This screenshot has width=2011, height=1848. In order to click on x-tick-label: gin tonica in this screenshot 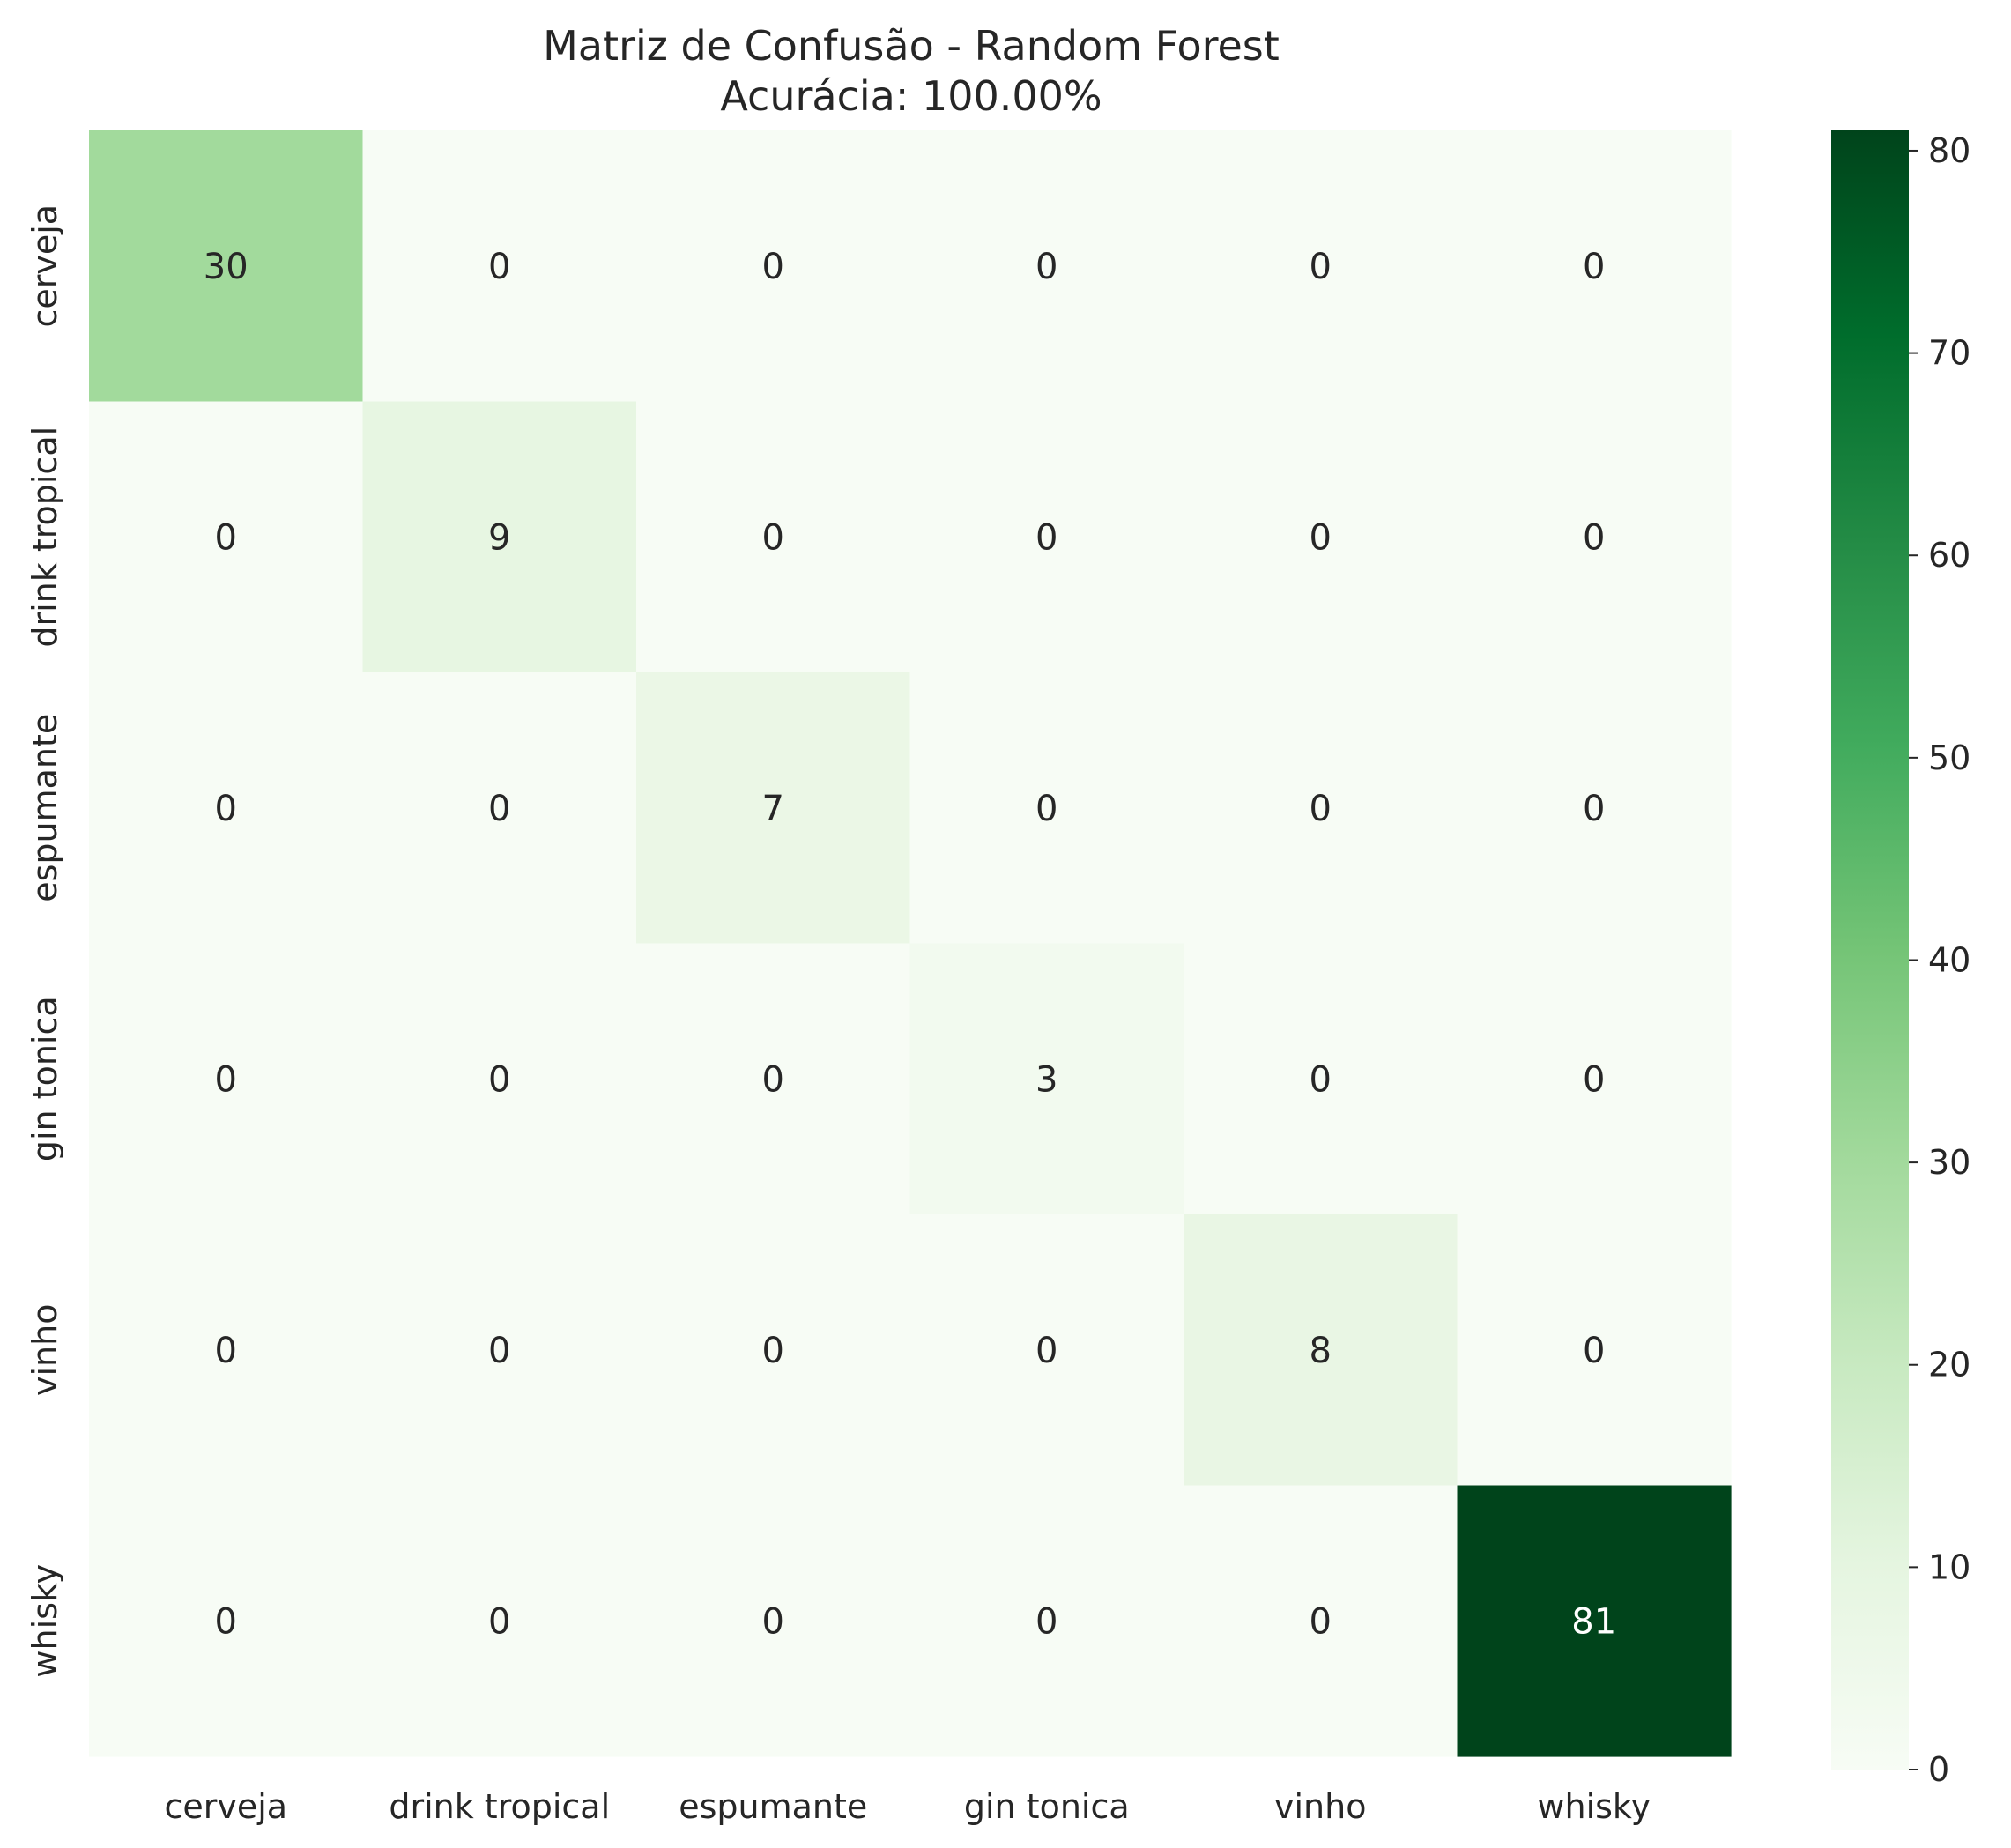, I will do `click(1047, 1806)`.